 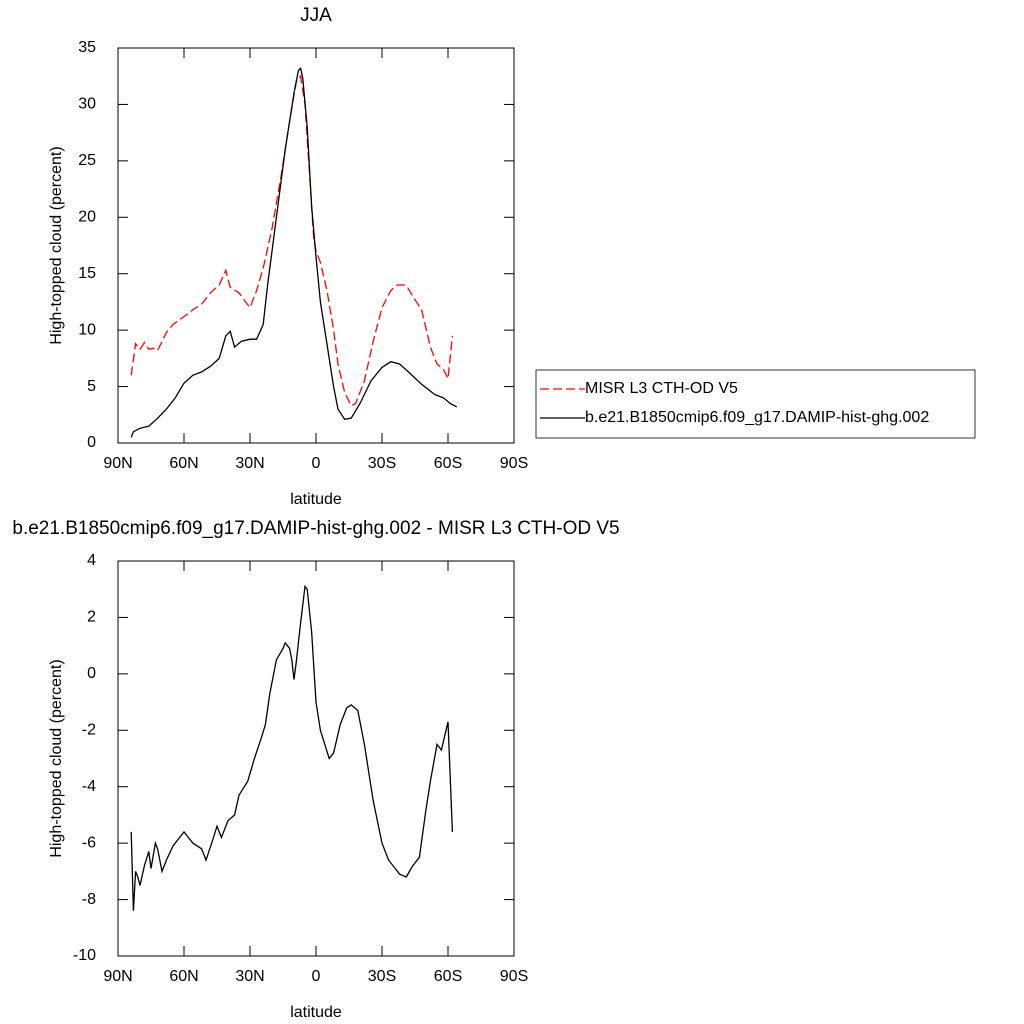 What do you see at coordinates (84, 955) in the screenshot?
I see `y-tick-label: -10` at bounding box center [84, 955].